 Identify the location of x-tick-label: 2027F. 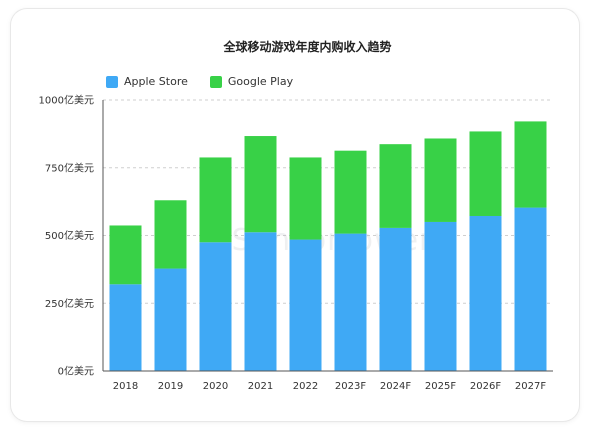
(530, 386).